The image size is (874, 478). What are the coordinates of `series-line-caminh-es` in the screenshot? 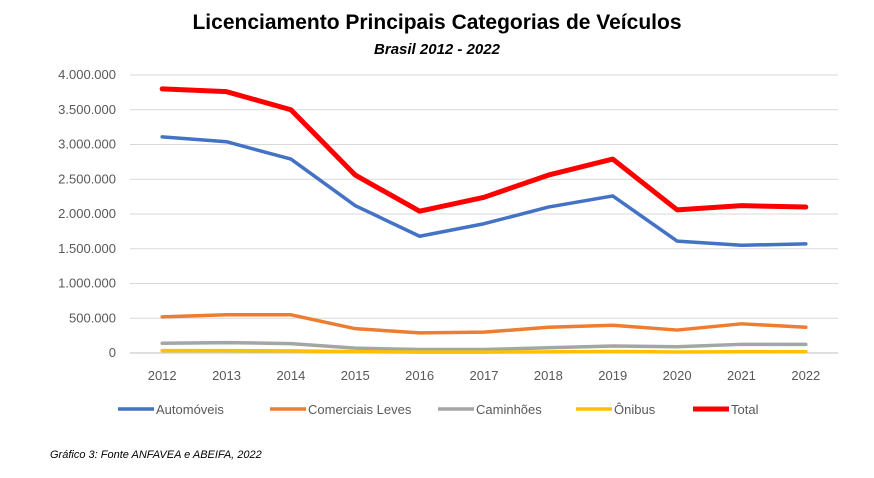 It's located at (484, 346).